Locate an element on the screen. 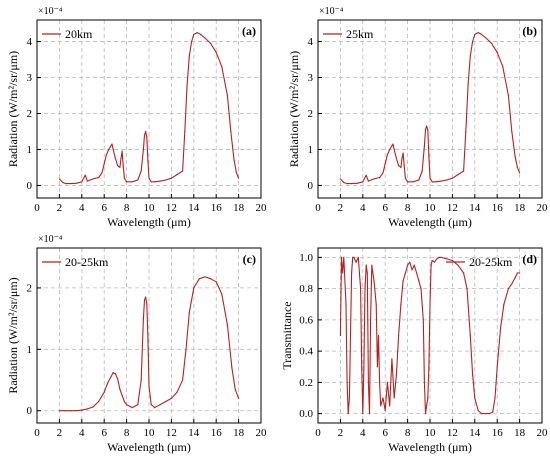 The image size is (550, 462). y-tick-label: 0.8 is located at coordinates (306, 289).